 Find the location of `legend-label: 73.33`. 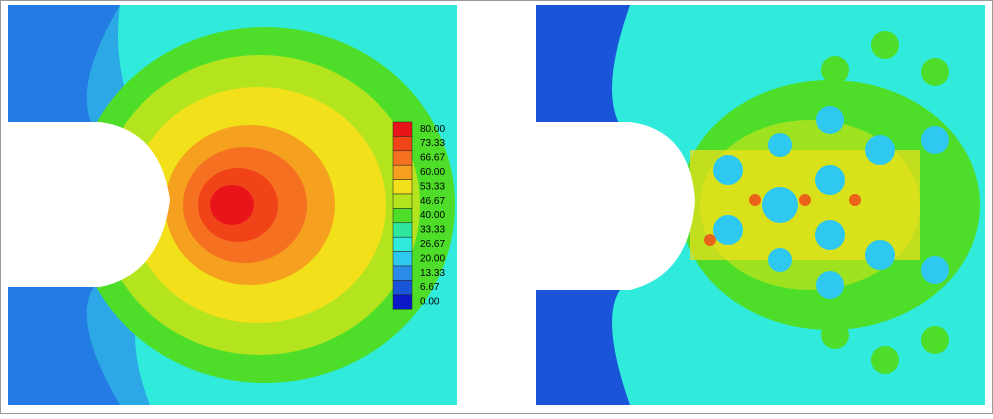

legend-label: 73.33 is located at coordinates (432, 143).